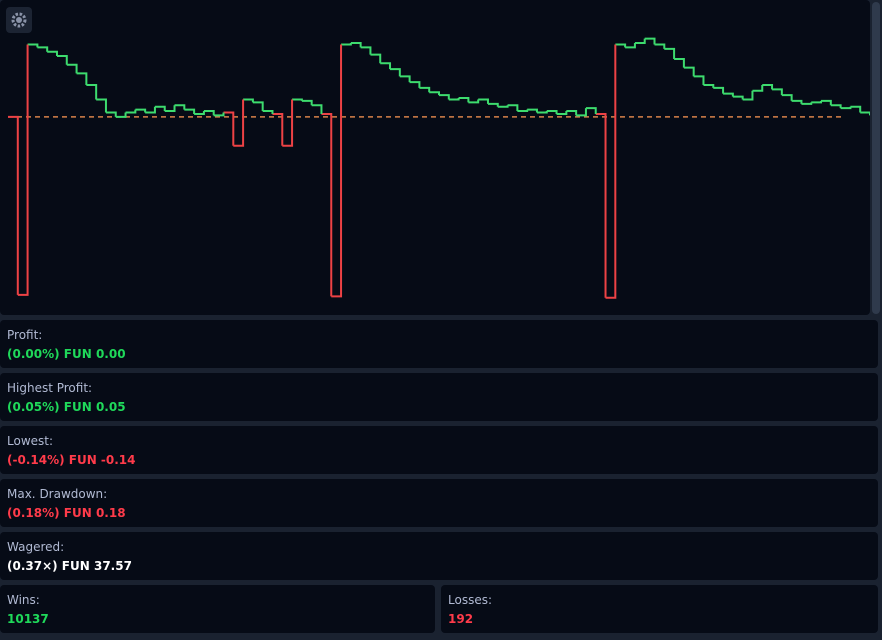 The width and height of the screenshot is (882, 640). I want to click on stat-panel: Max. Drawdown: (0.18%) FUN 0.18, so click(439, 503).